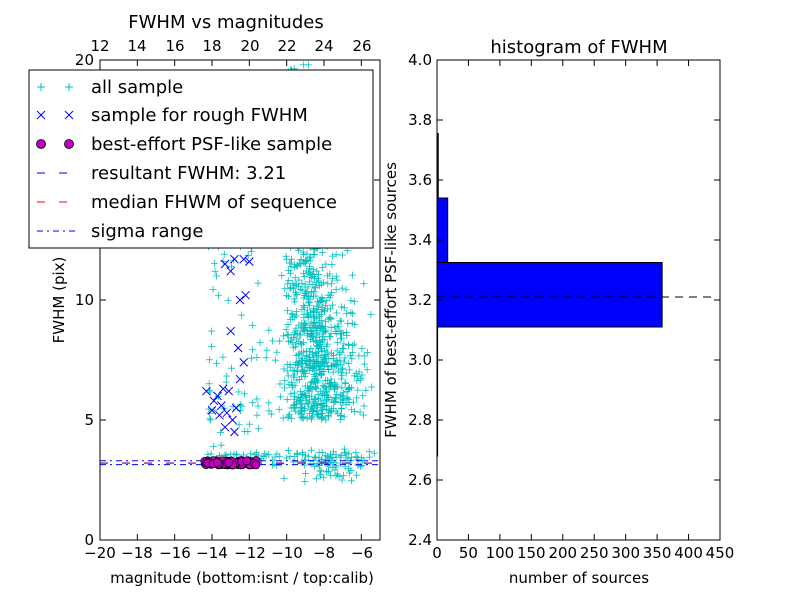 The width and height of the screenshot is (800, 600). Describe the element at coordinates (89, 420) in the screenshot. I see `y-tick-label: 5` at that location.